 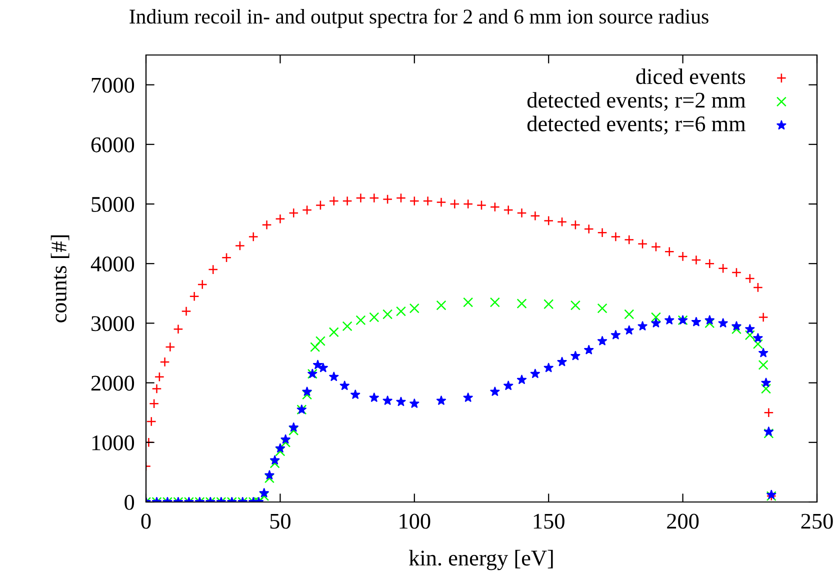 What do you see at coordinates (113, 85) in the screenshot?
I see `y-tick-label: 7000` at bounding box center [113, 85].